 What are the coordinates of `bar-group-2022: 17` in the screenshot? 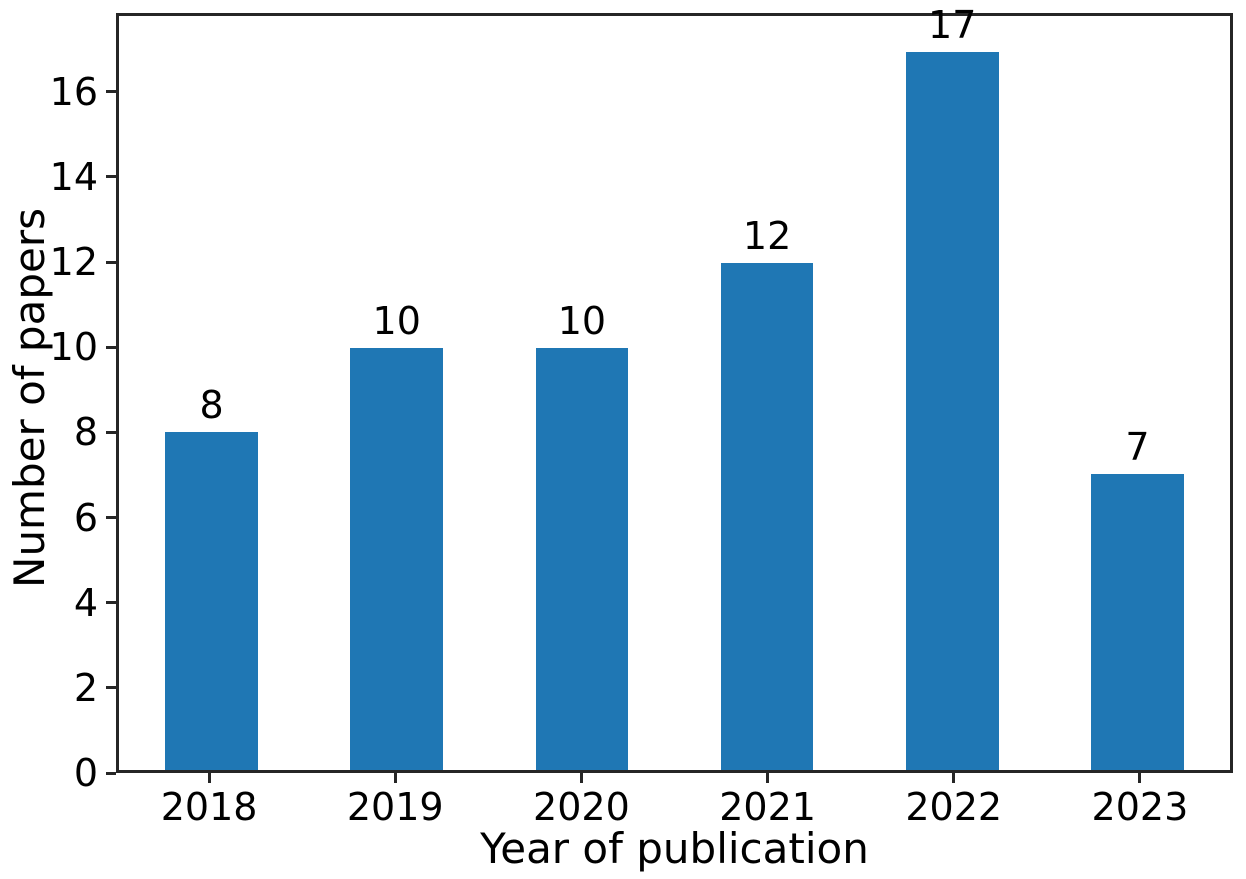 It's located at (952, 388).